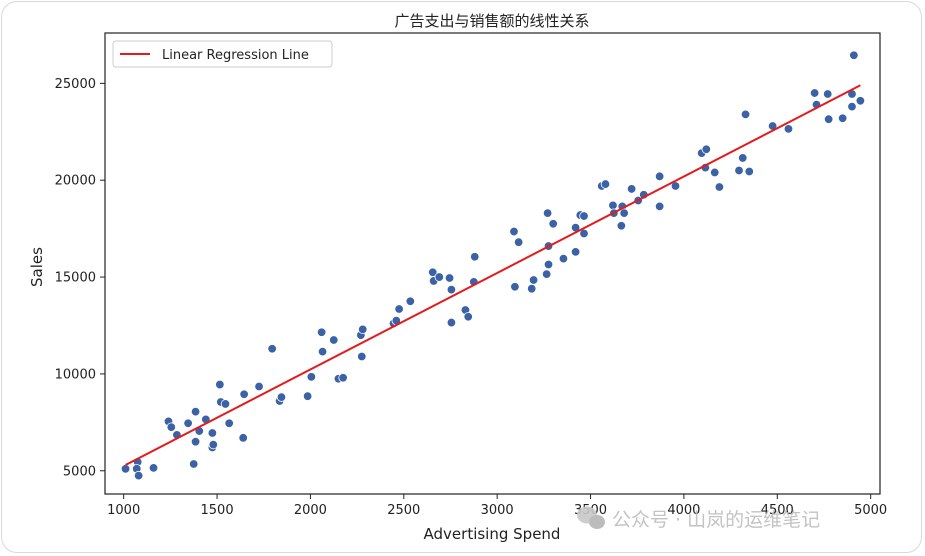  What do you see at coordinates (37, 267) in the screenshot?
I see `y-axis-title: Sales` at bounding box center [37, 267].